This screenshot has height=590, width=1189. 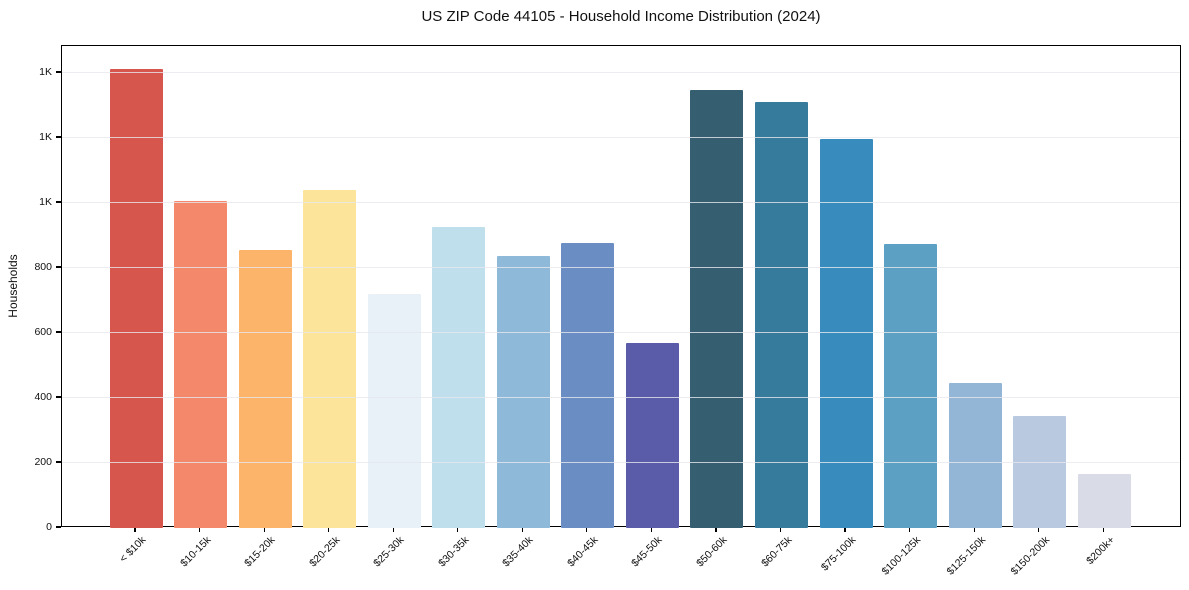 What do you see at coordinates (43, 266) in the screenshot?
I see `y-tick-label: 800` at bounding box center [43, 266].